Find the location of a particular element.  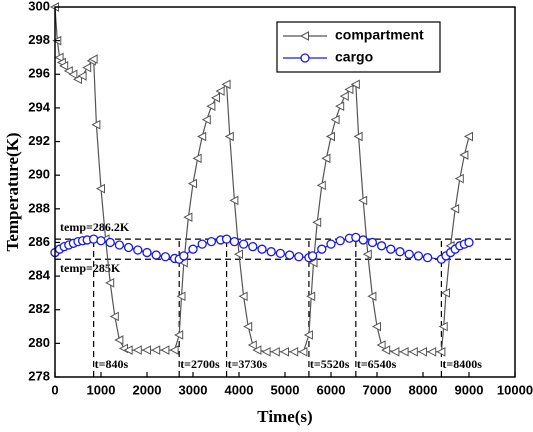

reference-label: temp=285K is located at coordinates (90, 268).